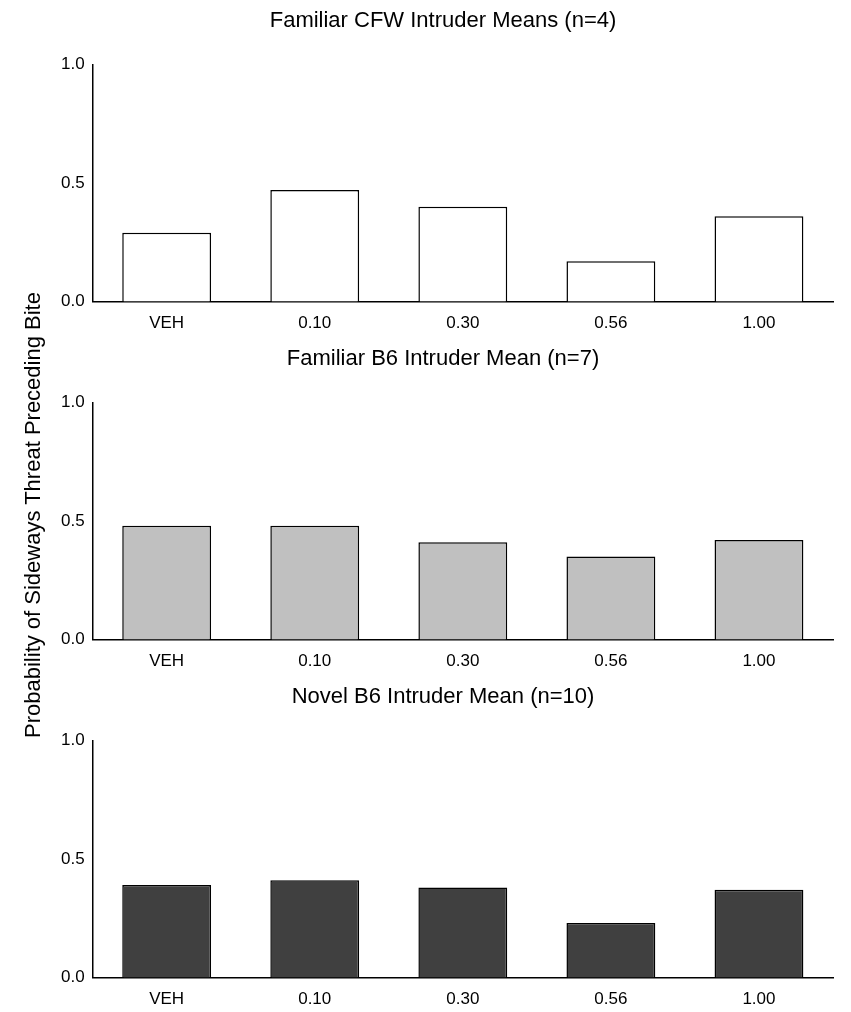  I want to click on chart-title: Familiar CFW Intruder Means (n=4), so click(443, 20).